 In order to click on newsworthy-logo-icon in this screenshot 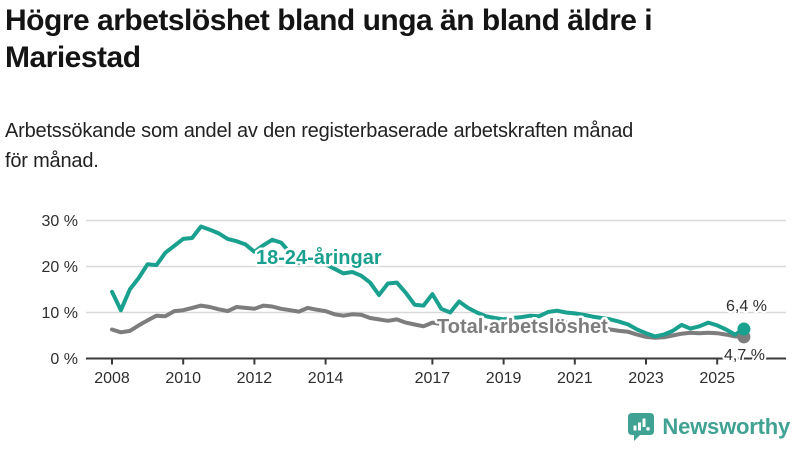, I will do `click(641, 427)`.